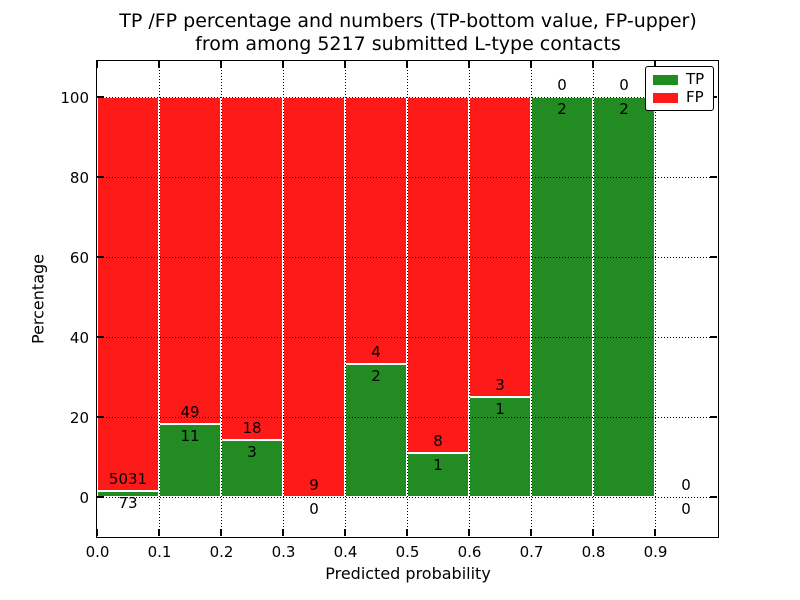 The width and height of the screenshot is (800, 600). What do you see at coordinates (84, 497) in the screenshot?
I see `y-tick-label: 0` at bounding box center [84, 497].